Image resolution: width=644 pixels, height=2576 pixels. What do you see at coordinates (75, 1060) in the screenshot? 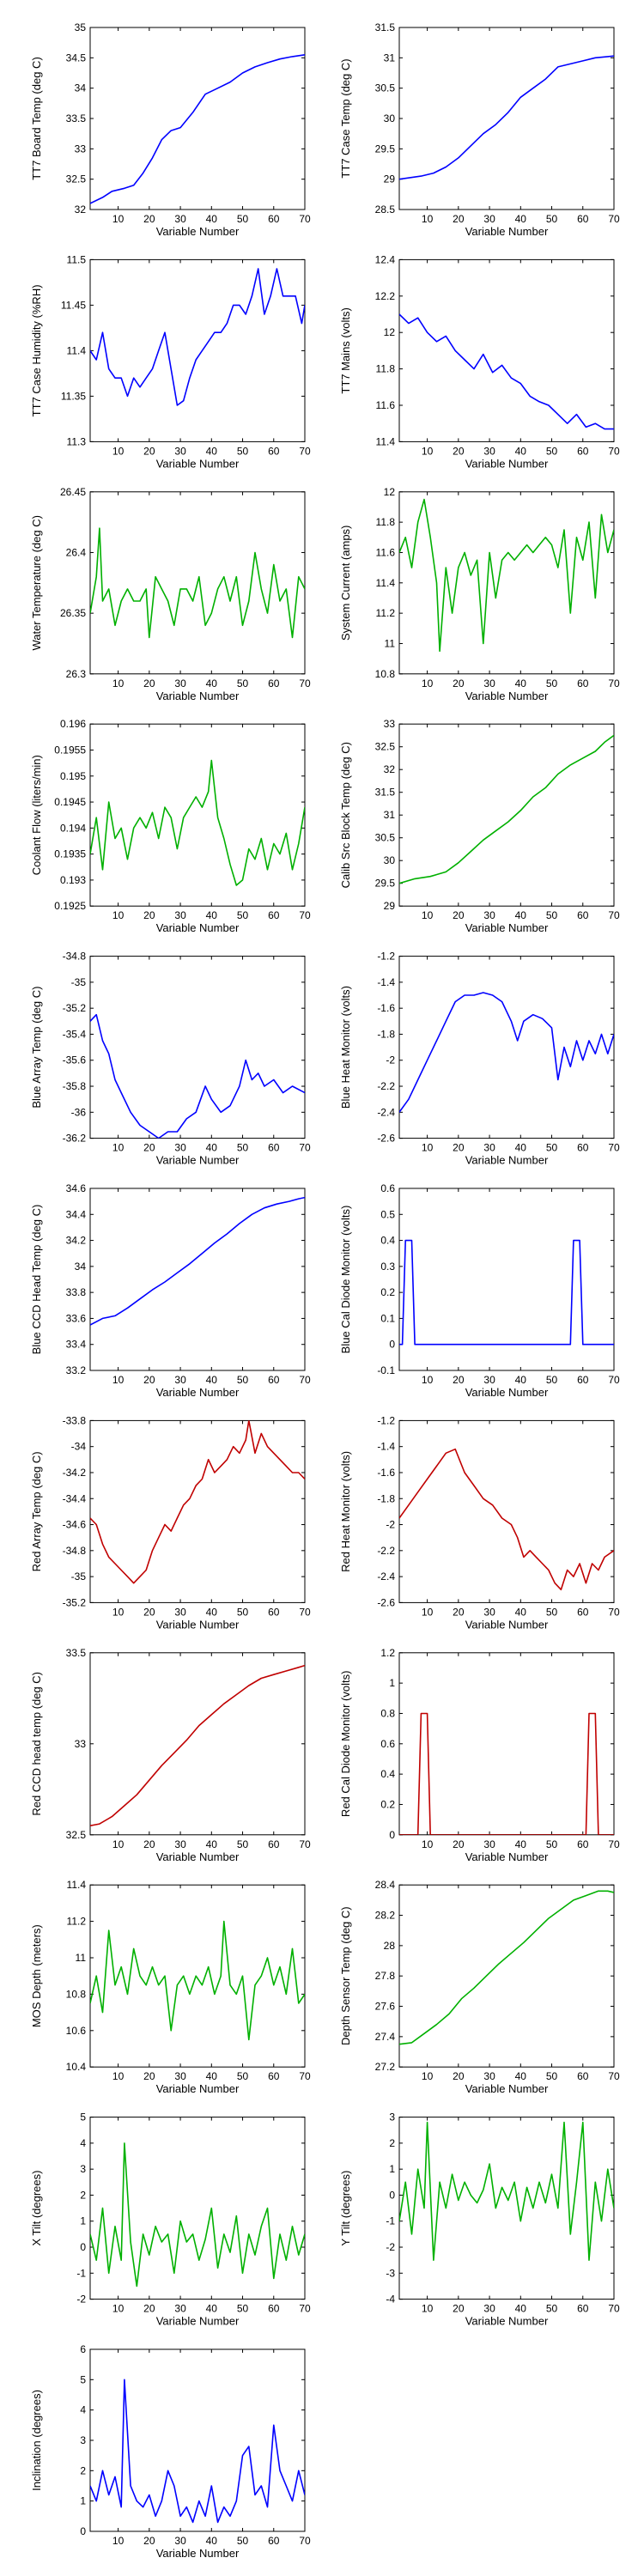
I see `y-tick-label: -35.6` at bounding box center [75, 1060].